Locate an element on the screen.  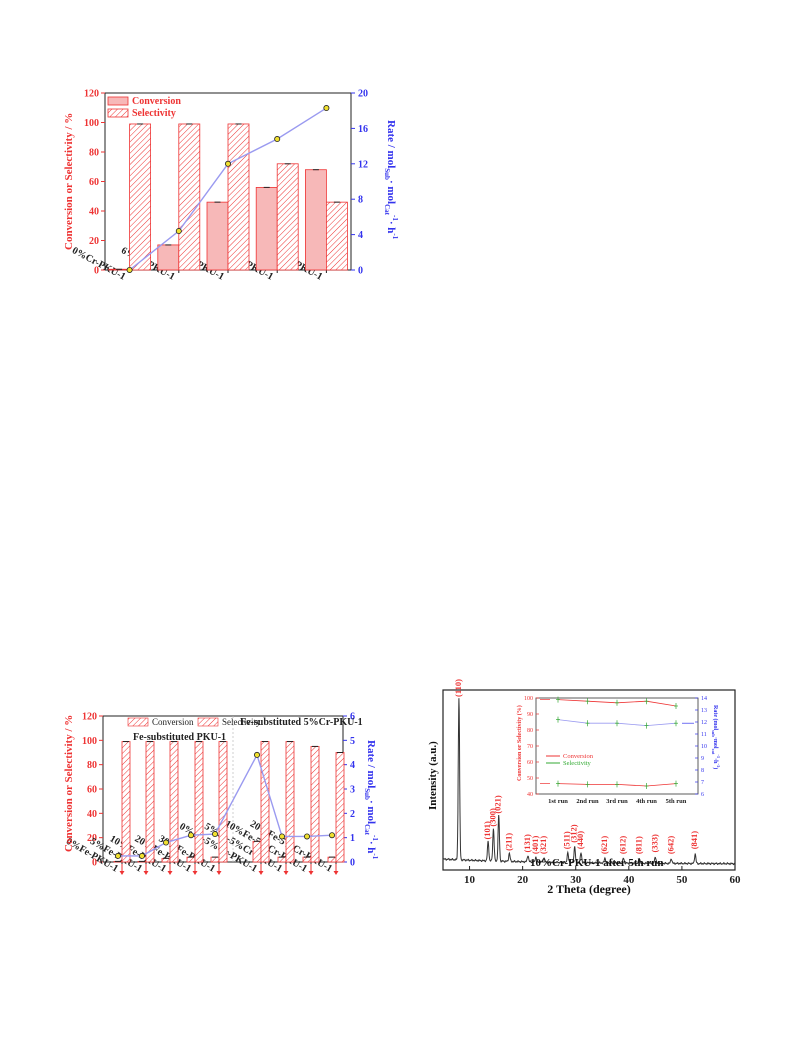
plot-frame is located at coordinates (589, 780).